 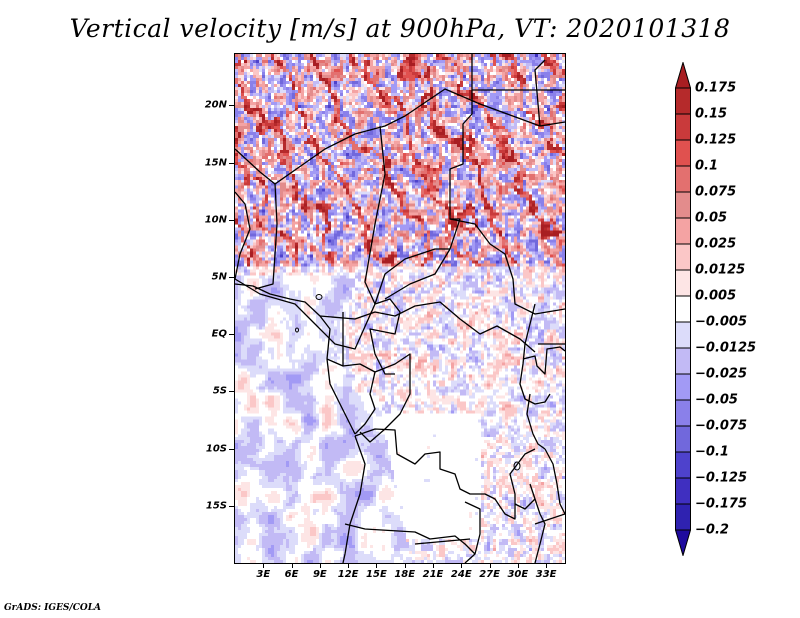 I want to click on colorbar-extend-min, so click(x=683, y=542).